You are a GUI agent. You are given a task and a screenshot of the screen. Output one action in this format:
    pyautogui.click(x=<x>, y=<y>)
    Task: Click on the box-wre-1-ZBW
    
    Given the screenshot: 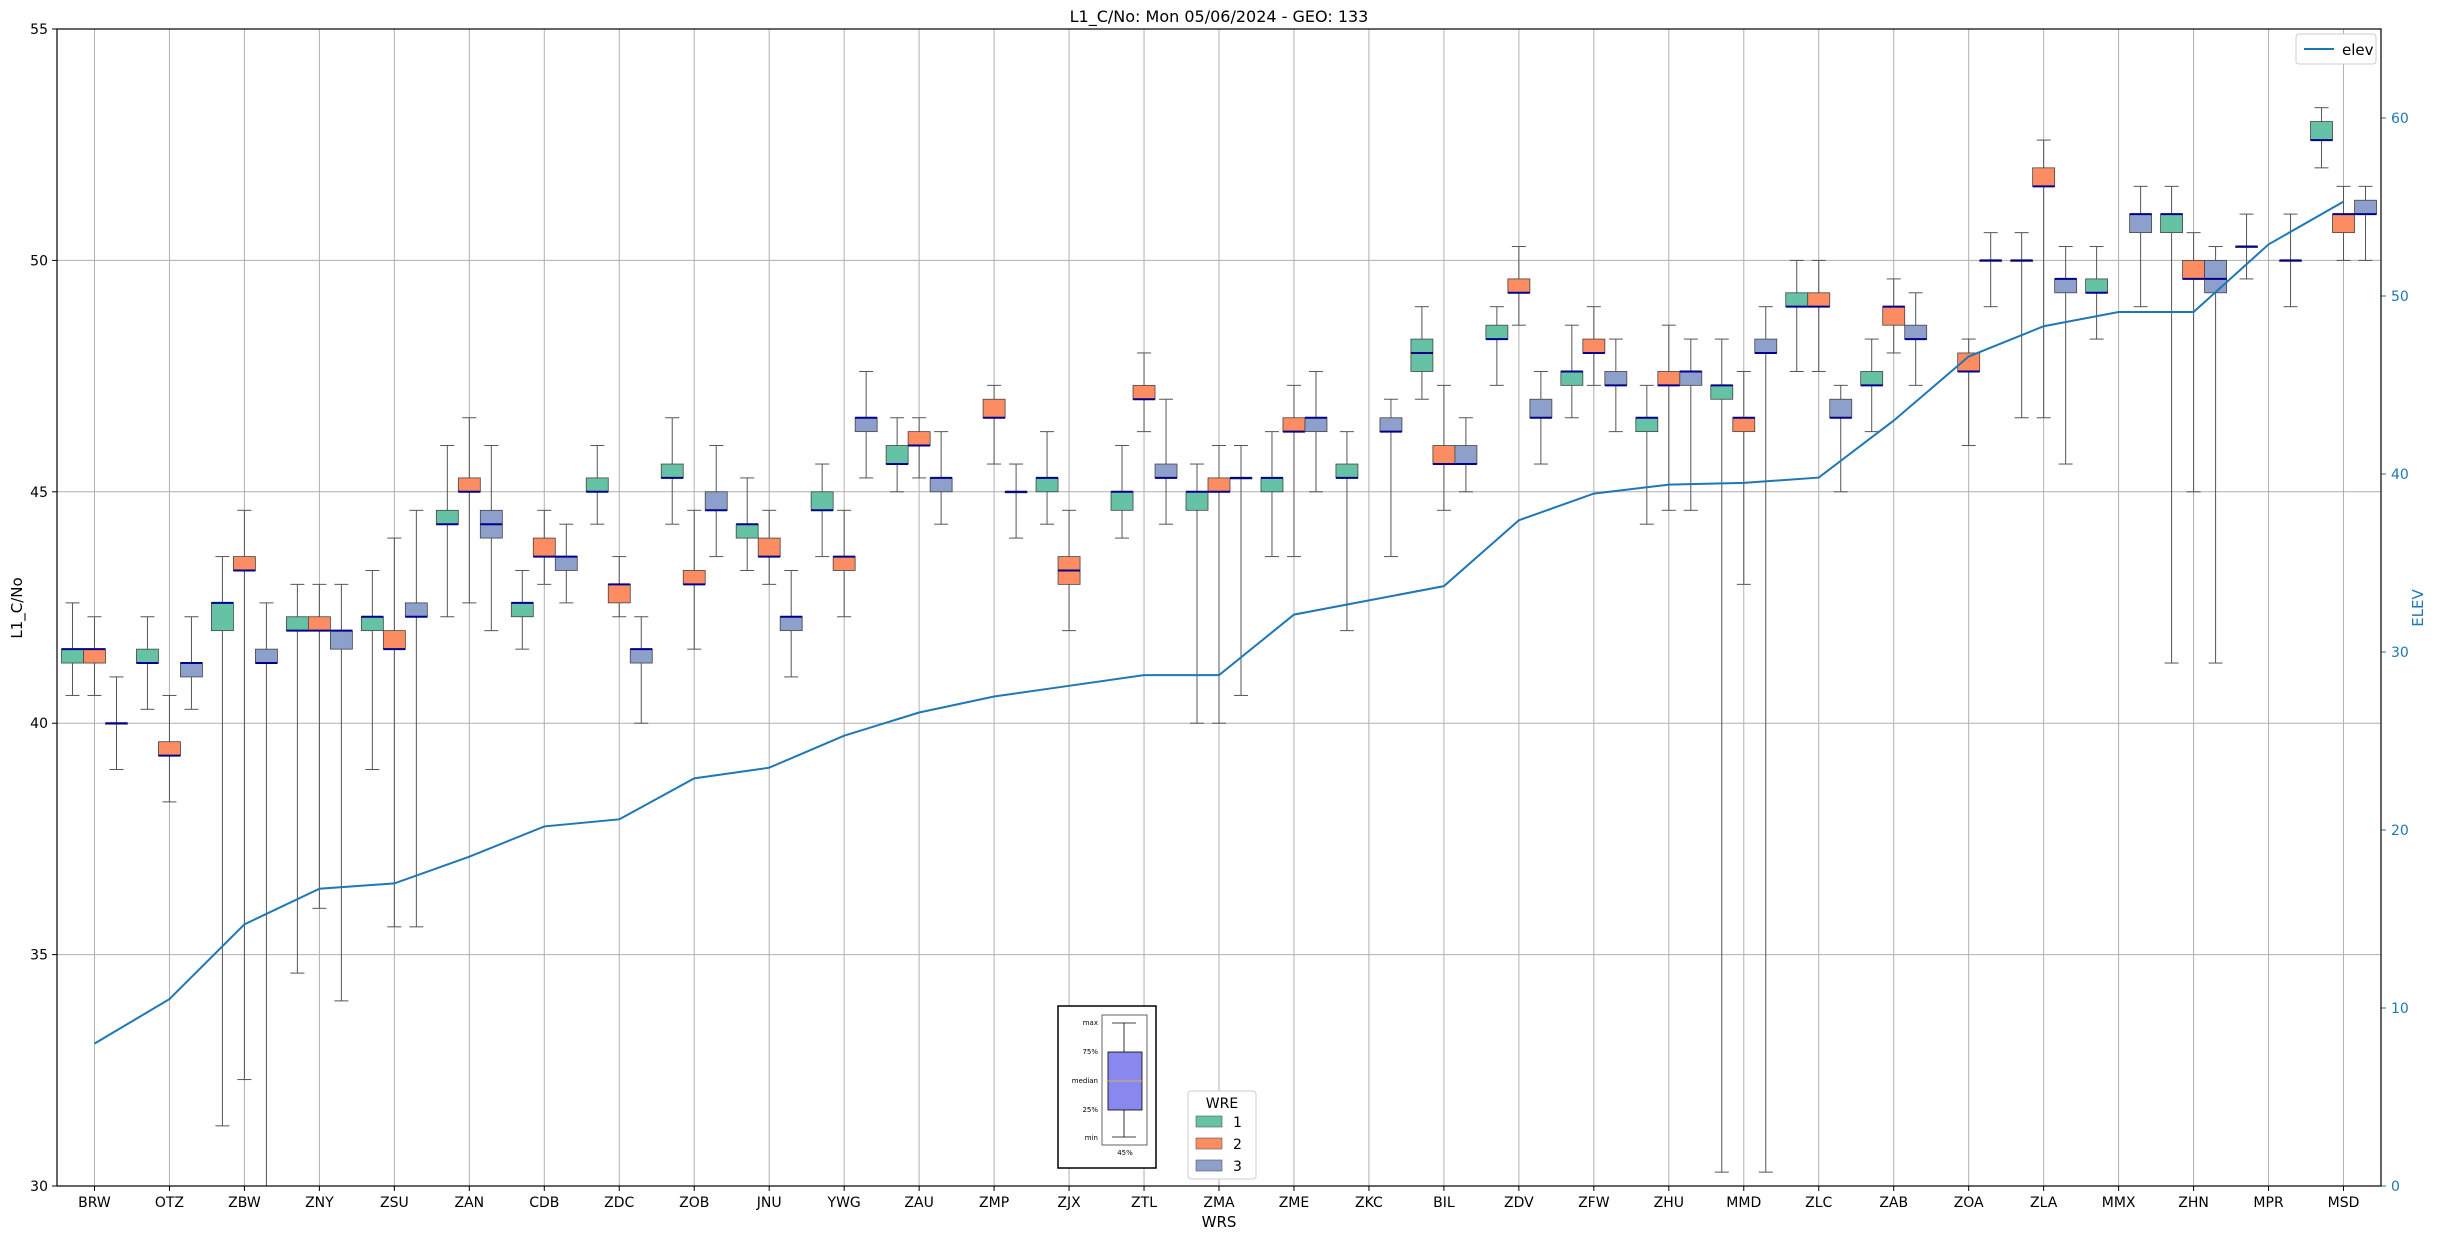 What is the action you would take?
    pyautogui.click(x=222, y=841)
    